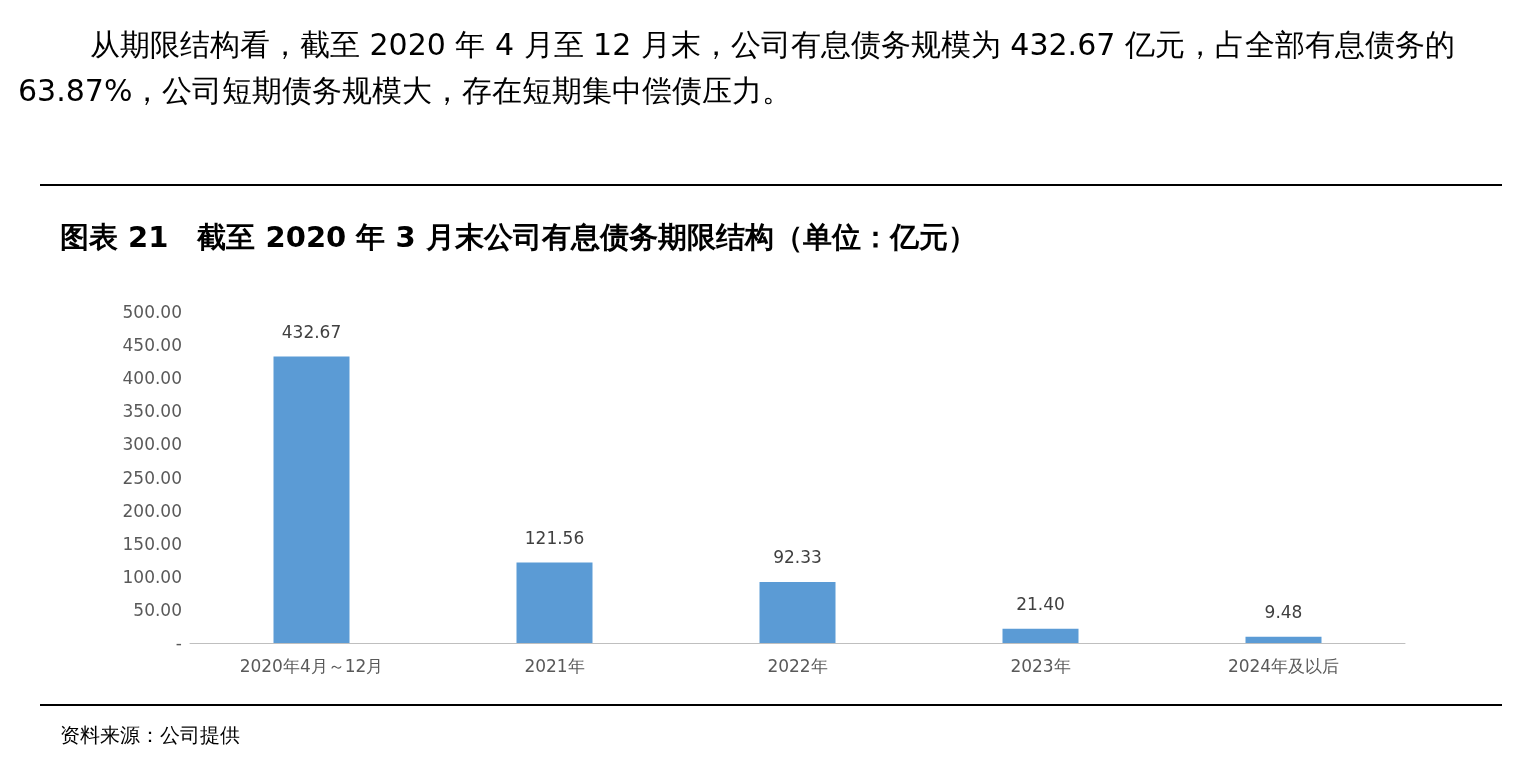  Describe the element at coordinates (178, 643) in the screenshot. I see `y-tick-label: -` at that location.